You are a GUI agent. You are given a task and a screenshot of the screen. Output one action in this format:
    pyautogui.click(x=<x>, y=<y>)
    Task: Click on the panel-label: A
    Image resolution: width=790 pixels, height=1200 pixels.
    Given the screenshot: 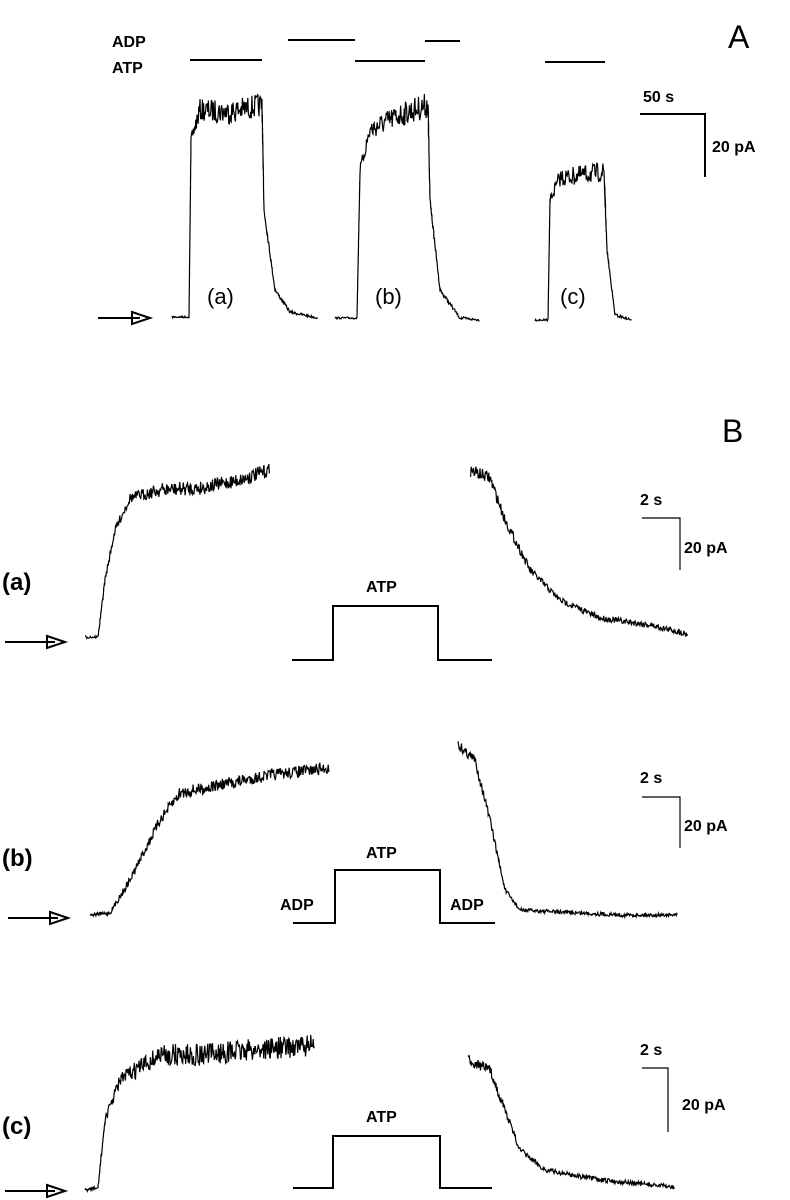 What is the action you would take?
    pyautogui.click(x=739, y=37)
    